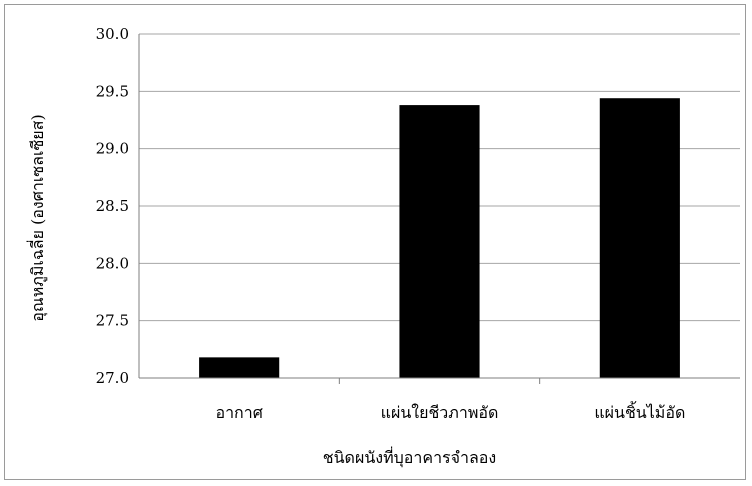 The height and width of the screenshot is (486, 752). What do you see at coordinates (409, 457) in the screenshot?
I see `x-axis-title: ชนิดผนังที่บุอาคารจำลอง` at bounding box center [409, 457].